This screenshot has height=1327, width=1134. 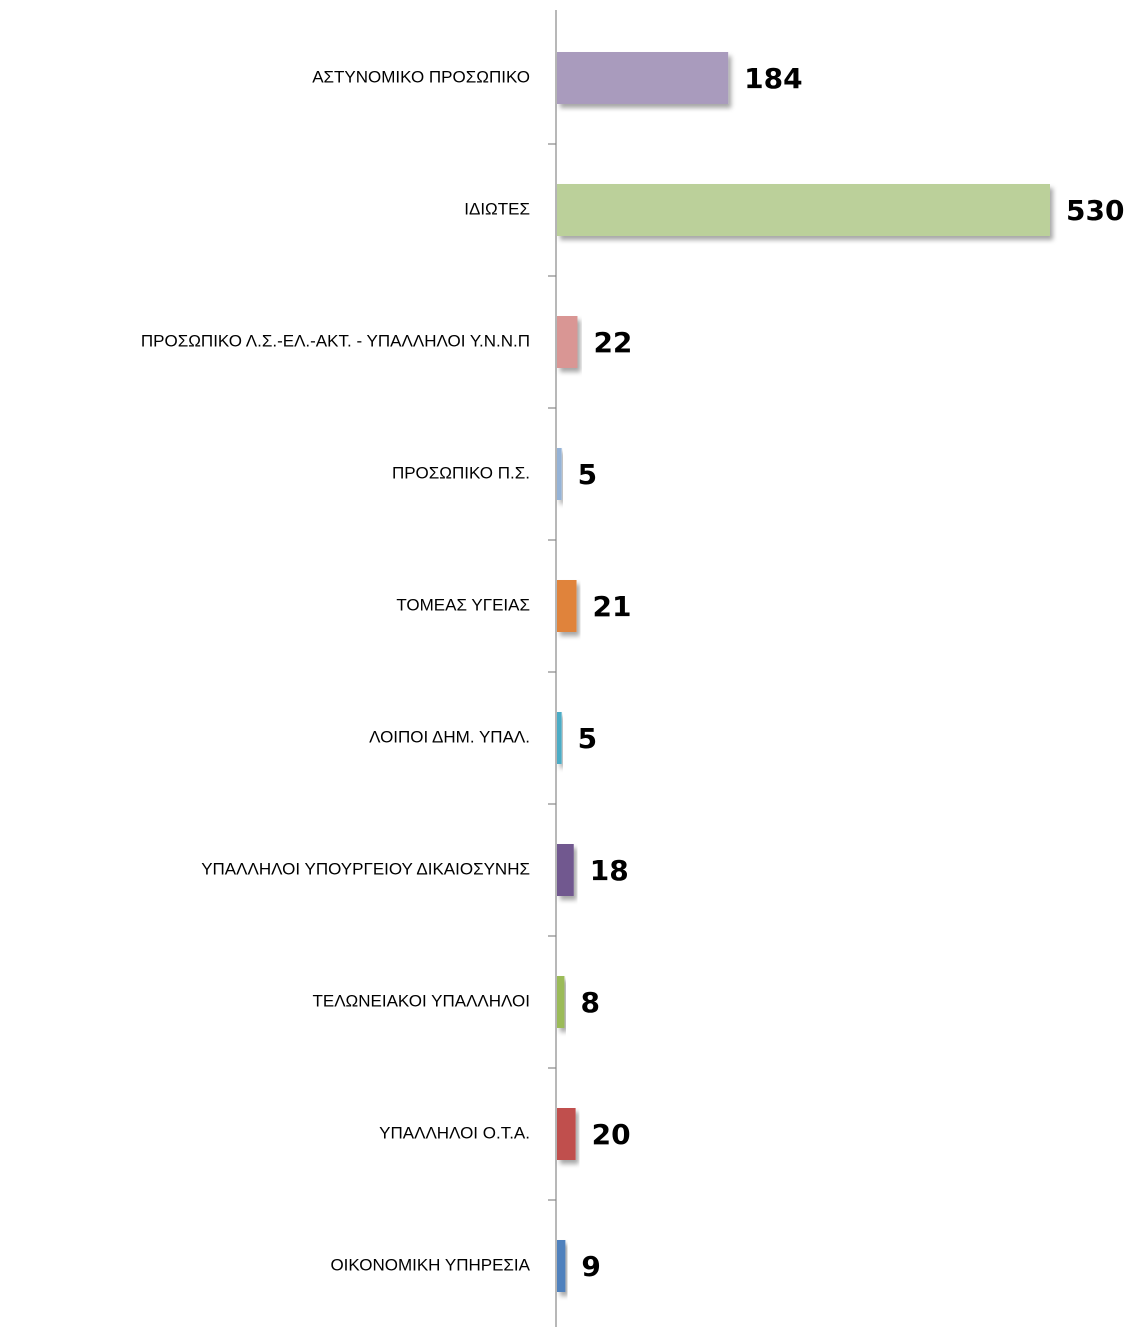 What do you see at coordinates (609, 870) in the screenshot?
I see `value-label: 18` at bounding box center [609, 870].